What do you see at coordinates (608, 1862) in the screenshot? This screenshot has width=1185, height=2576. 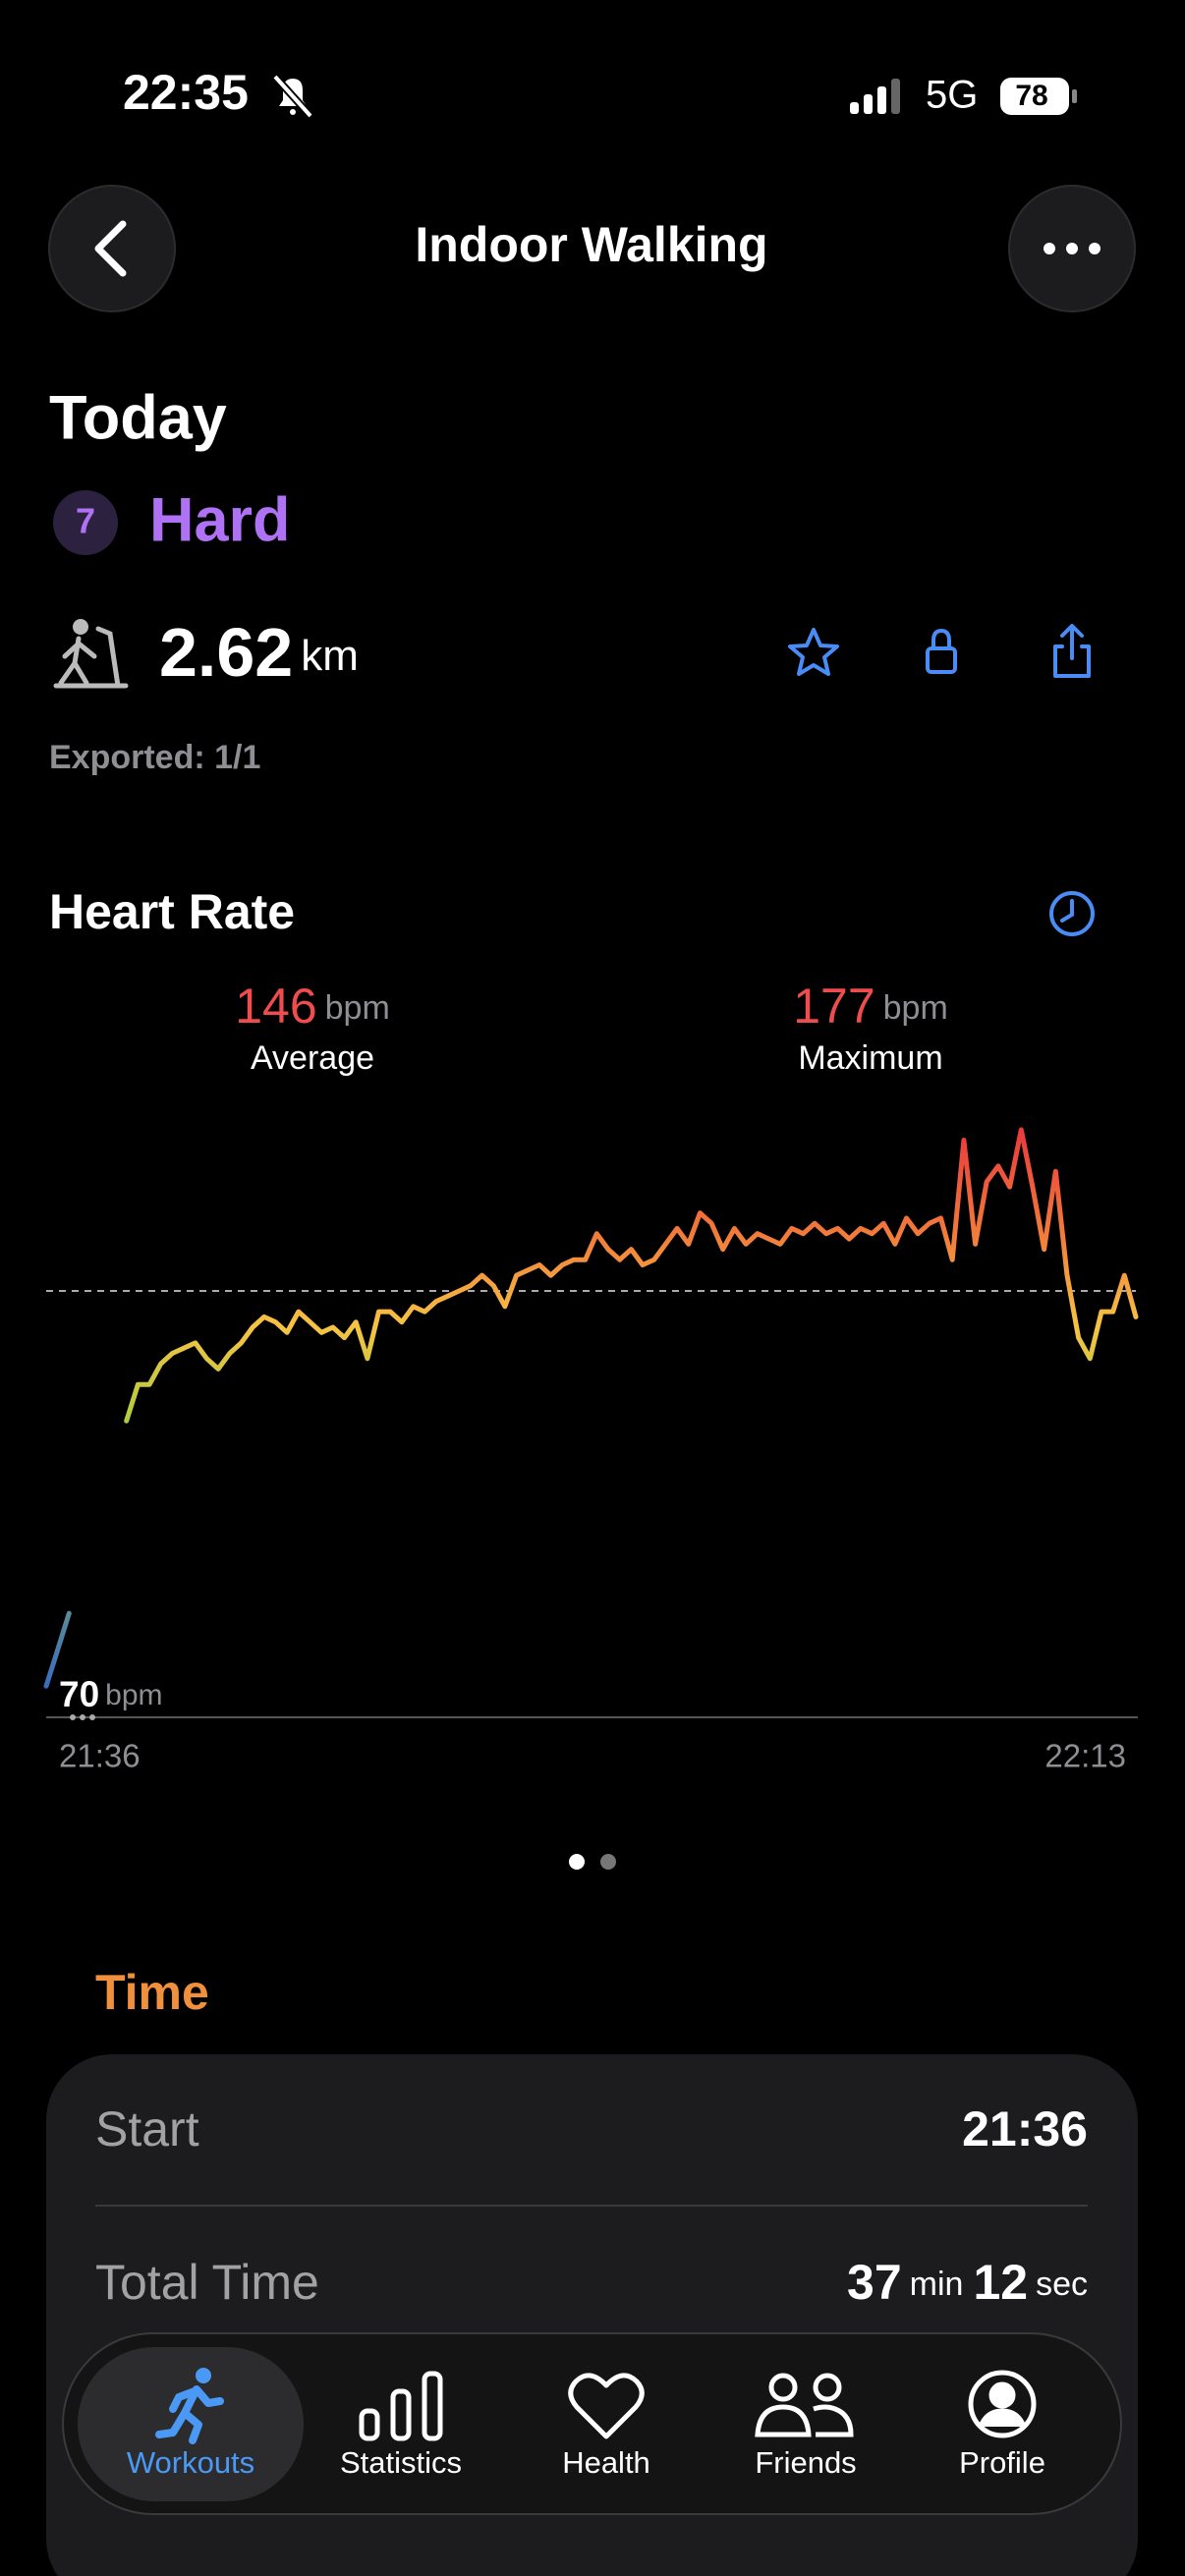 I see `page-dot` at bounding box center [608, 1862].